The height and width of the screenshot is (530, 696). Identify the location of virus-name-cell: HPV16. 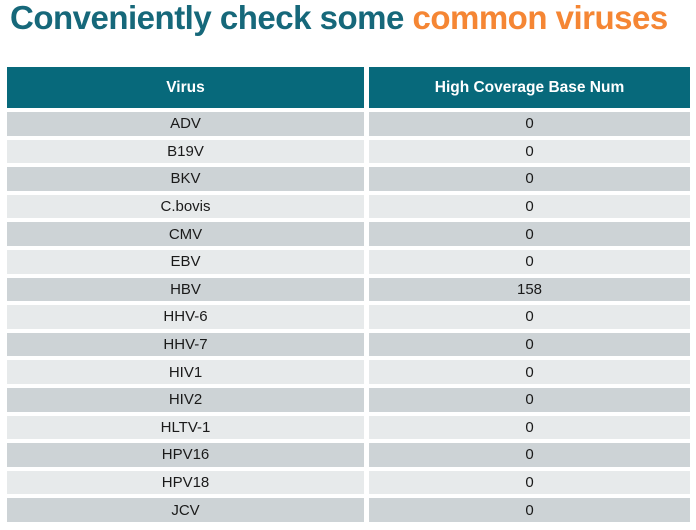
(185, 455).